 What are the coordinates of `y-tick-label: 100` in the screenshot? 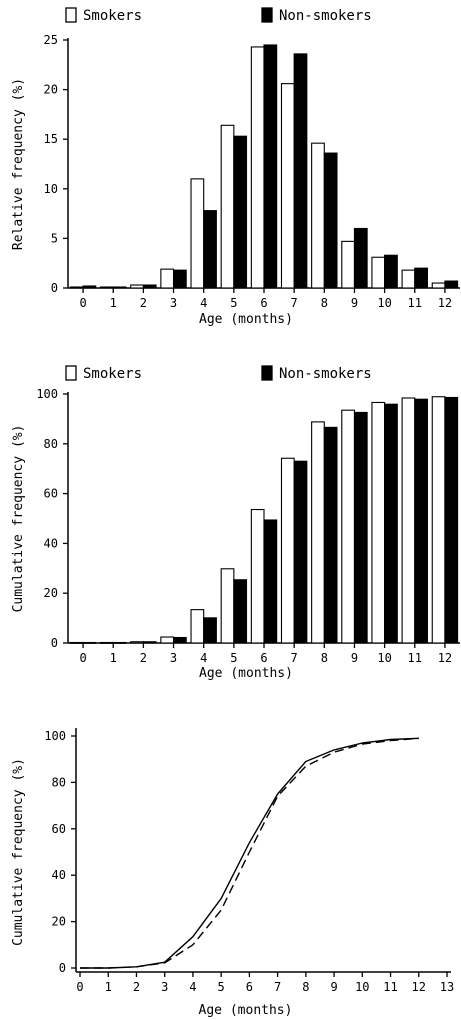 It's located at (47, 394).